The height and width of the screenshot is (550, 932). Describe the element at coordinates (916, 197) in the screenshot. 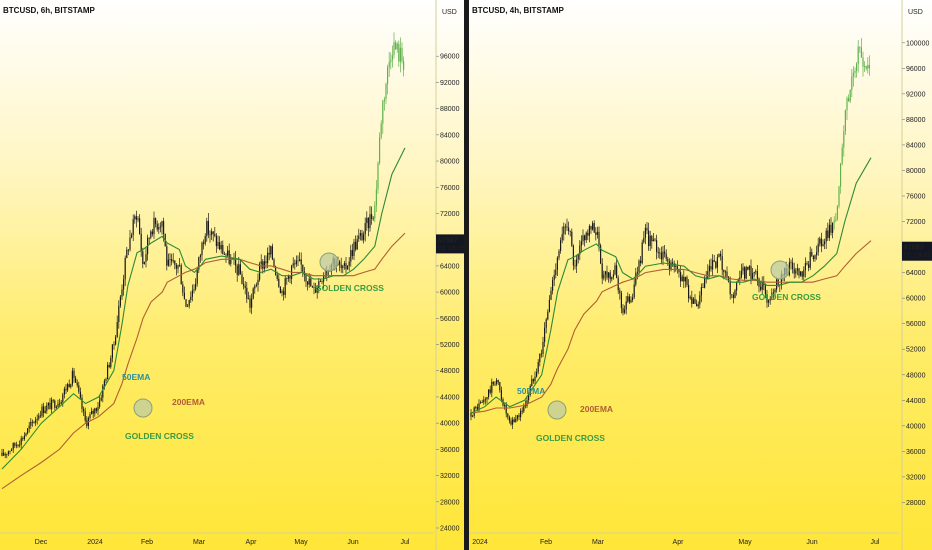

I see `y-tick-label: 76000` at that location.